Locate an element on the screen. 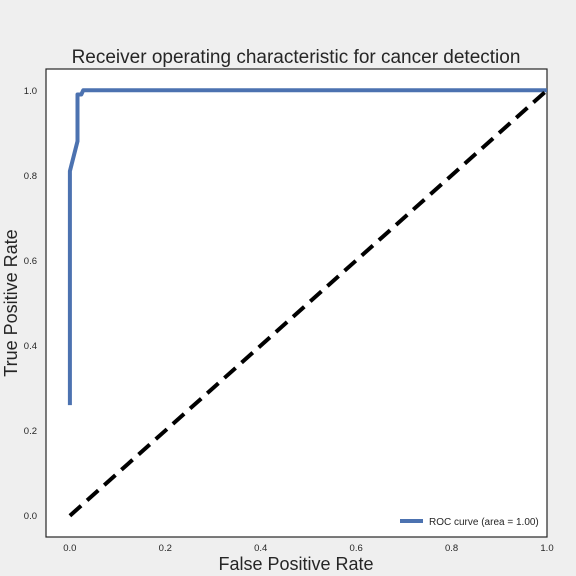  x-tick-label: 0.6 is located at coordinates (356, 548).